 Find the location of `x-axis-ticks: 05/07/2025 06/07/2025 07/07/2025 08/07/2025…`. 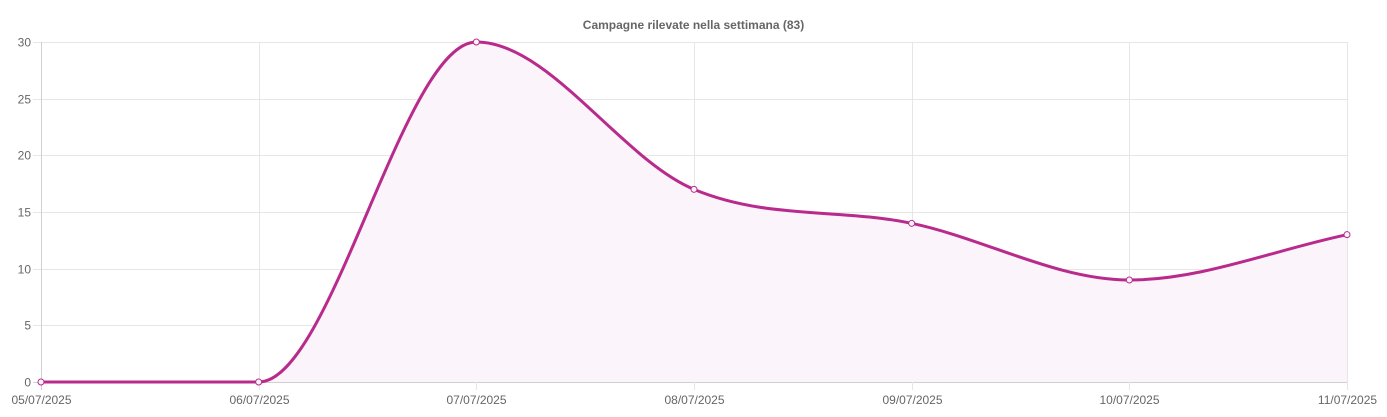

x-axis-ticks: 05/07/2025 06/07/2025 07/07/2025 08/07/2025… is located at coordinates (694, 400).